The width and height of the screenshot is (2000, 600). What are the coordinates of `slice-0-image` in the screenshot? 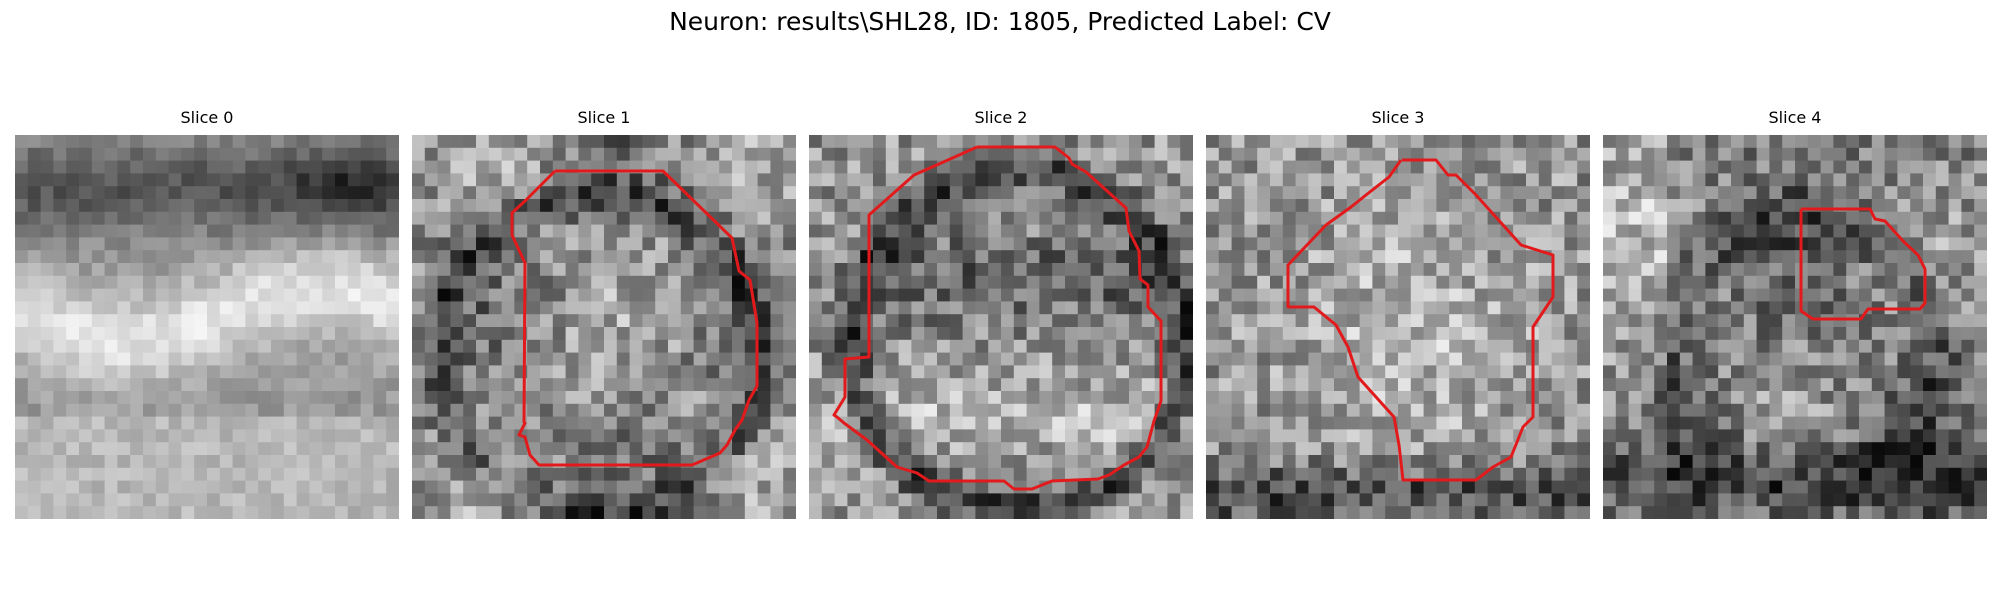 It's located at (207, 327).